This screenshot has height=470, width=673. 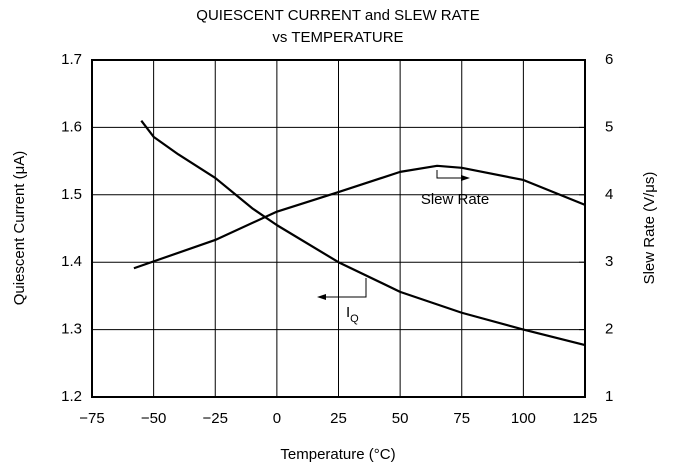 What do you see at coordinates (523, 418) in the screenshot?
I see `x-tick-label: 100` at bounding box center [523, 418].